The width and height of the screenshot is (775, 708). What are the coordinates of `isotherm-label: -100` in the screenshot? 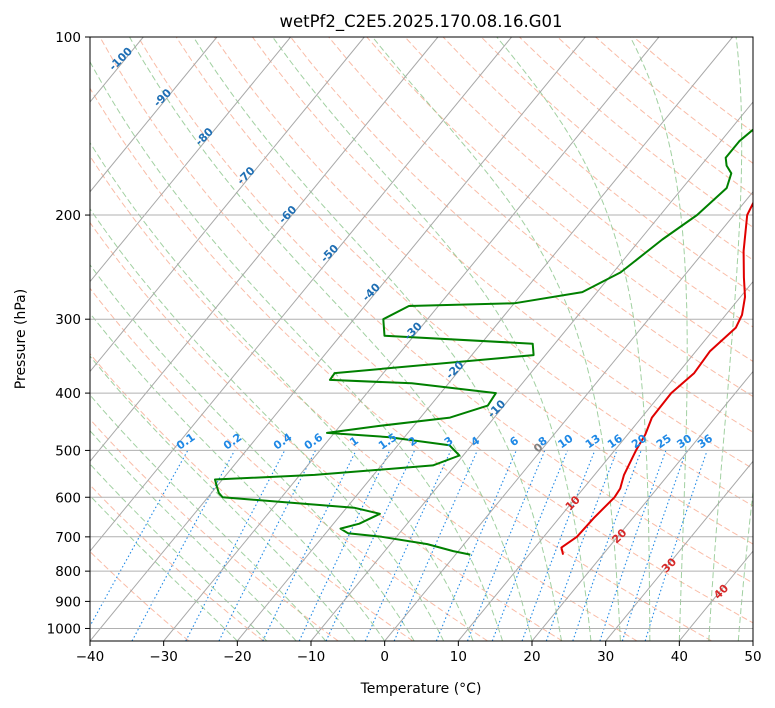 It's located at (120, 58).